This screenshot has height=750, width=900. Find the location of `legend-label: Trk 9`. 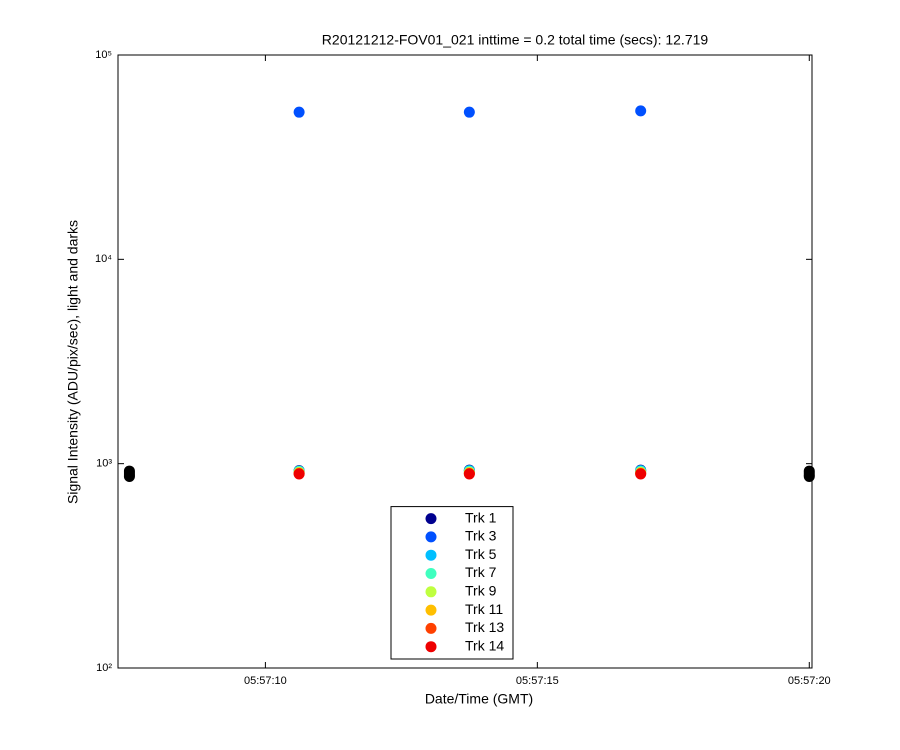

legend-label: Trk 9 is located at coordinates (481, 591).